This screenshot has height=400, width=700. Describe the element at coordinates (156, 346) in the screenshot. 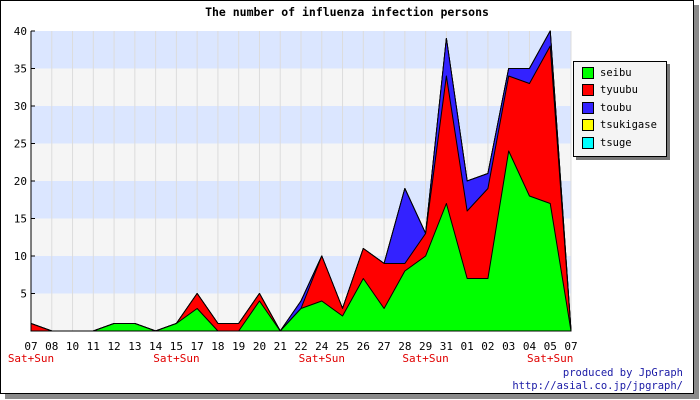

I see `x-tick-label: 14` at that location.